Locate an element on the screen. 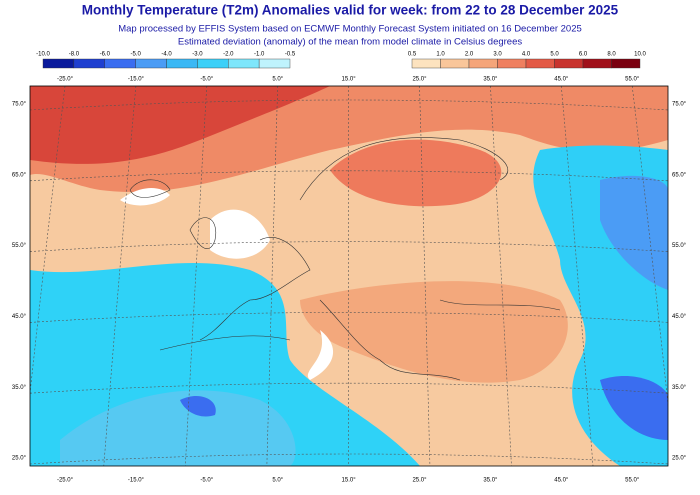 Image resolution: width=700 pixels, height=495 pixels. legend-label: 6.0 is located at coordinates (583, 55).